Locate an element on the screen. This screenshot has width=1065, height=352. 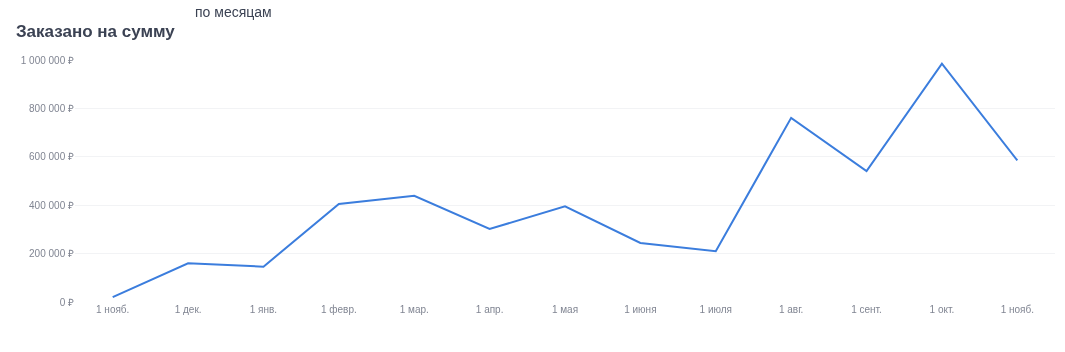
x-tick-label: 1 дек. is located at coordinates (188, 309).